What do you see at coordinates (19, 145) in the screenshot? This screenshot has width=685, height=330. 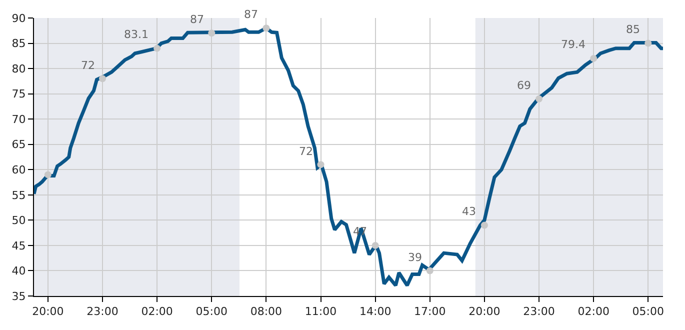 I see `y-tick-label: 65` at bounding box center [19, 145].